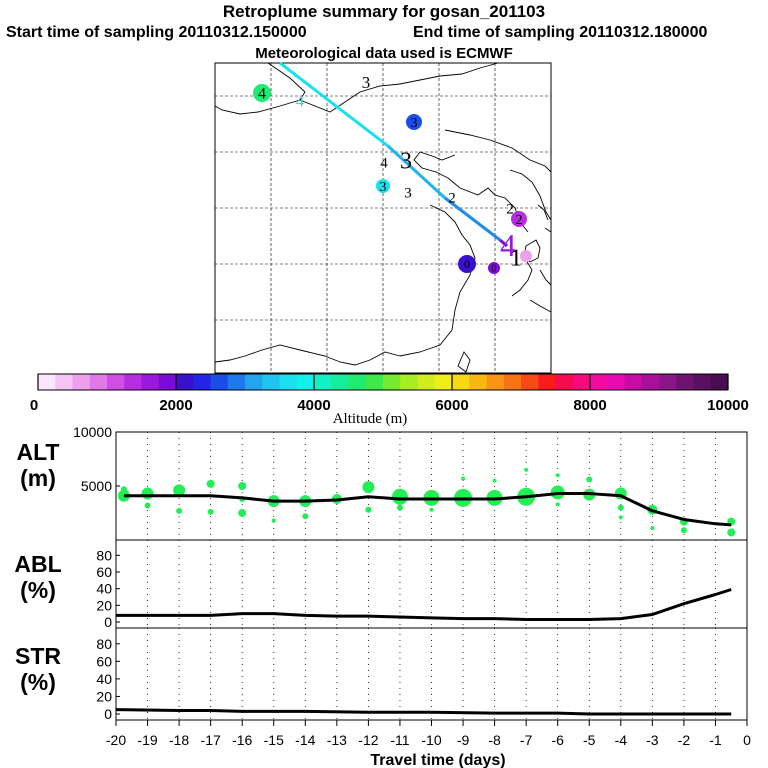 The image size is (768, 768). What do you see at coordinates (431, 740) in the screenshot?
I see `x-tick-label: -10` at bounding box center [431, 740].